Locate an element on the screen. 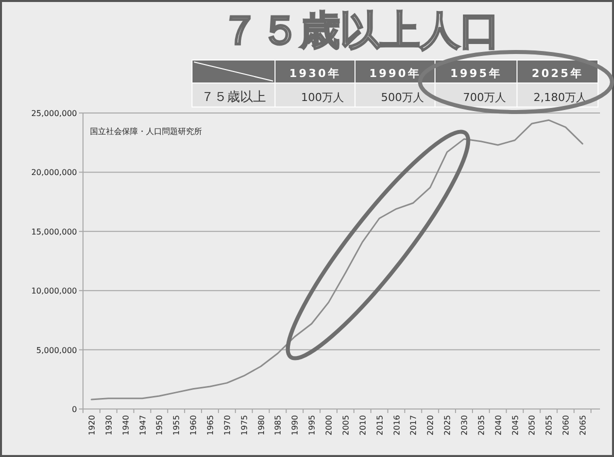 The width and height of the screenshot is (614, 457). text: 700万人 is located at coordinates (484, 97).